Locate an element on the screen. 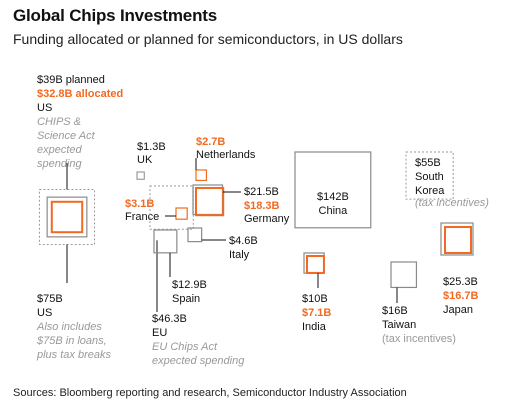 This screenshot has width=517, height=416. eu-note-line: EU Chips Act is located at coordinates (185, 347).